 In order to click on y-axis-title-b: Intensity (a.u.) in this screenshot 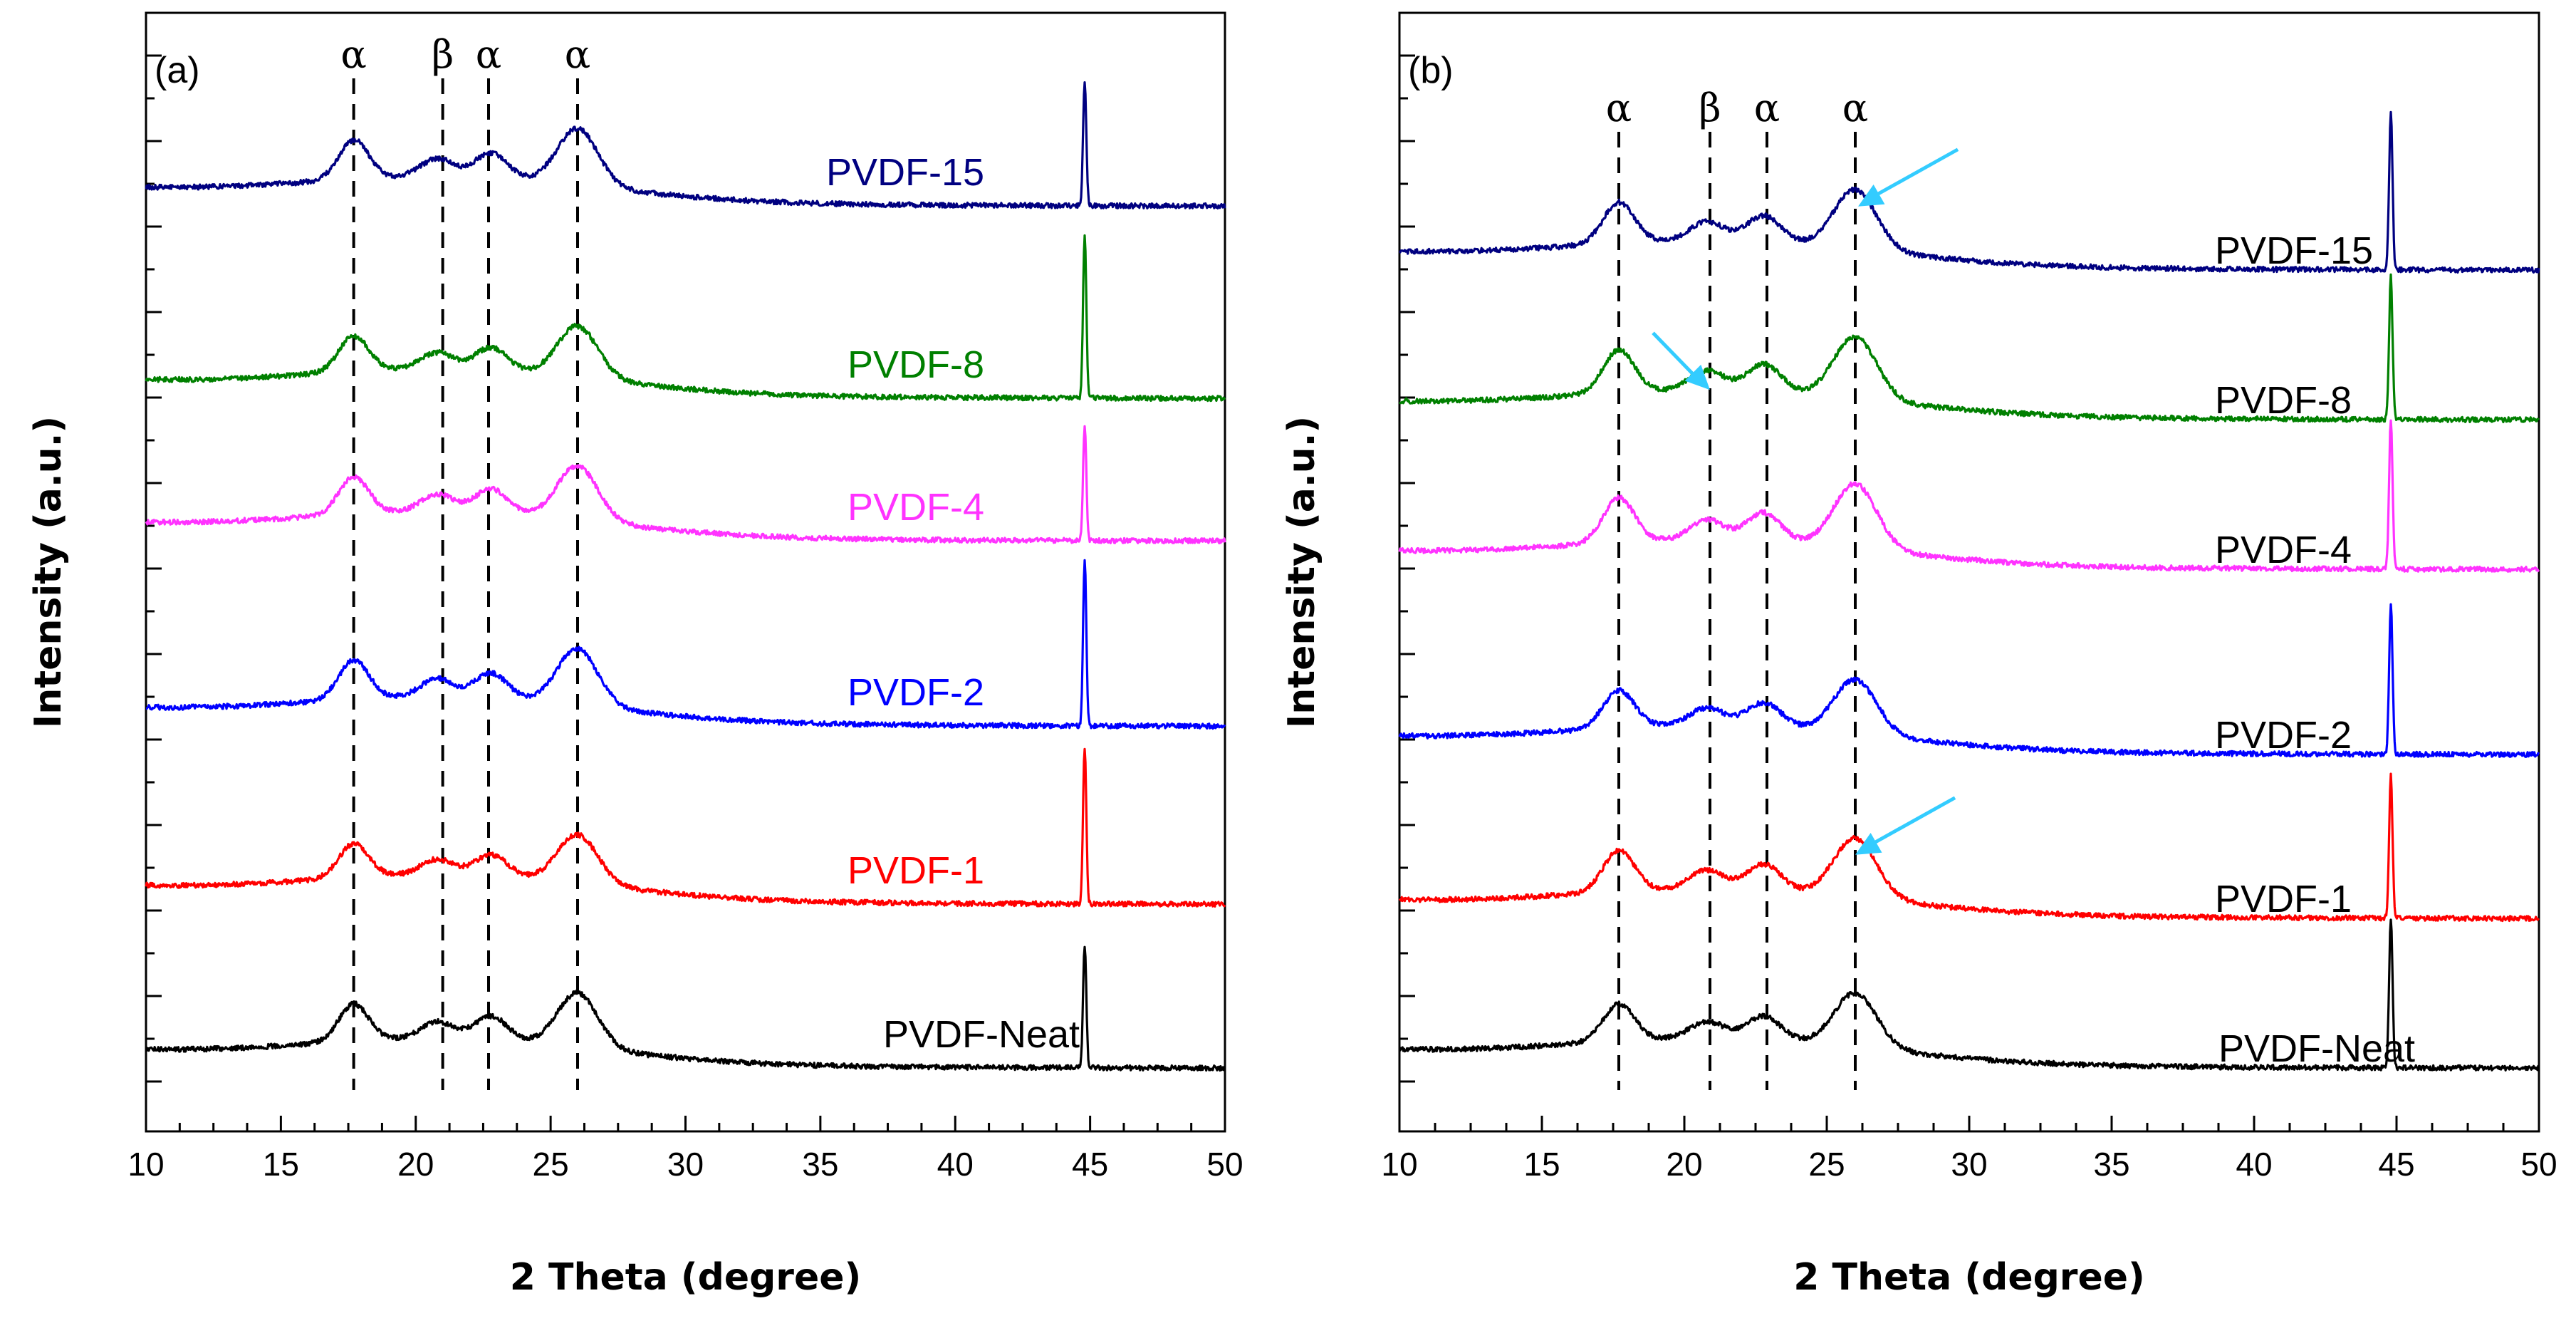, I will do `click(1302, 572)`.